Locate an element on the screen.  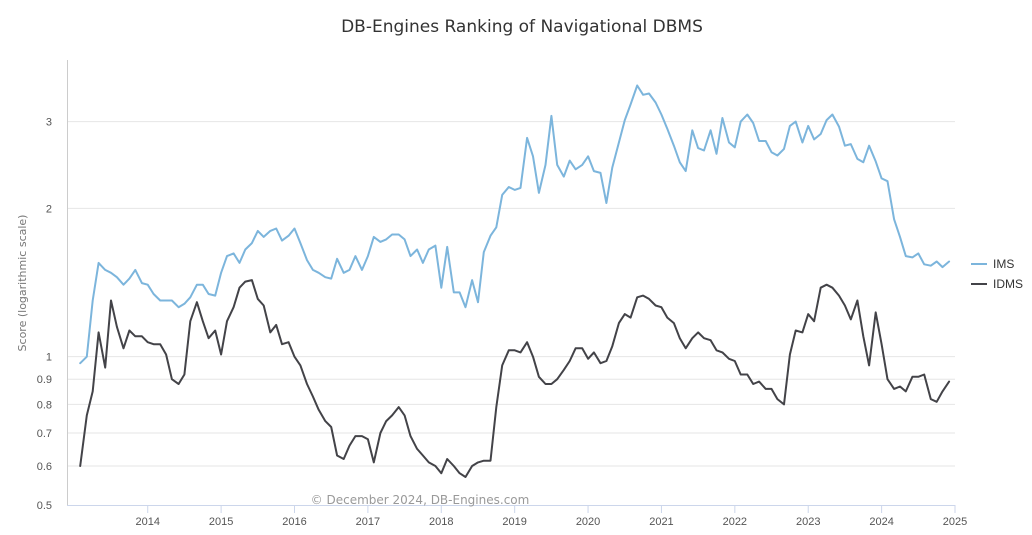
y-tick-label: 3 is located at coordinates (49, 123).